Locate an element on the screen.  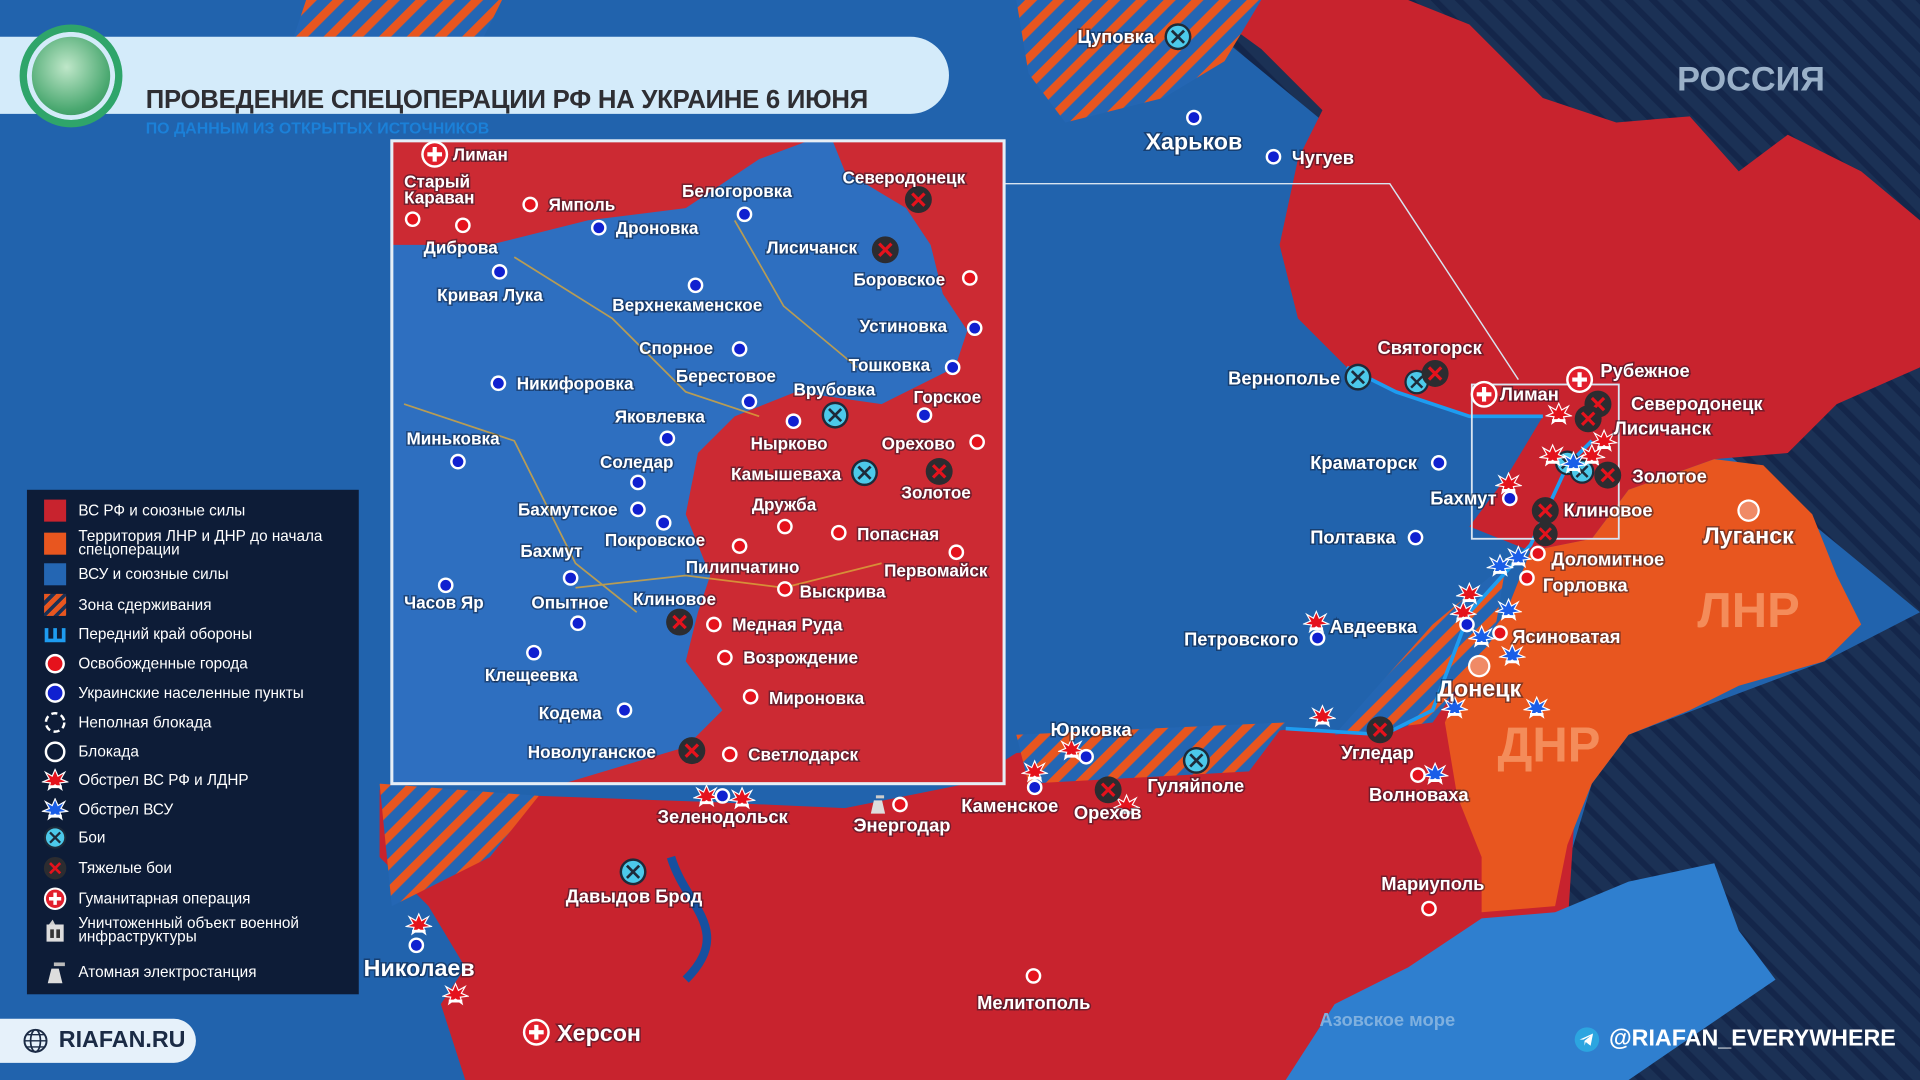
town-Николаев: Николаев is located at coordinates (419, 959).